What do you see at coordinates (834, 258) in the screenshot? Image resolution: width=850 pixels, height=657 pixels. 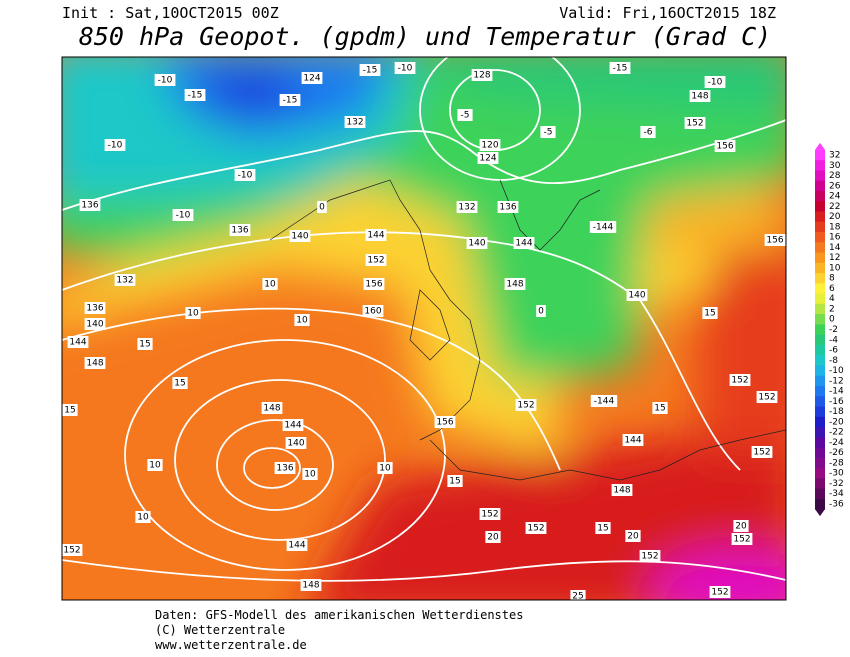 I see `colorbar-label: 12` at bounding box center [834, 258].